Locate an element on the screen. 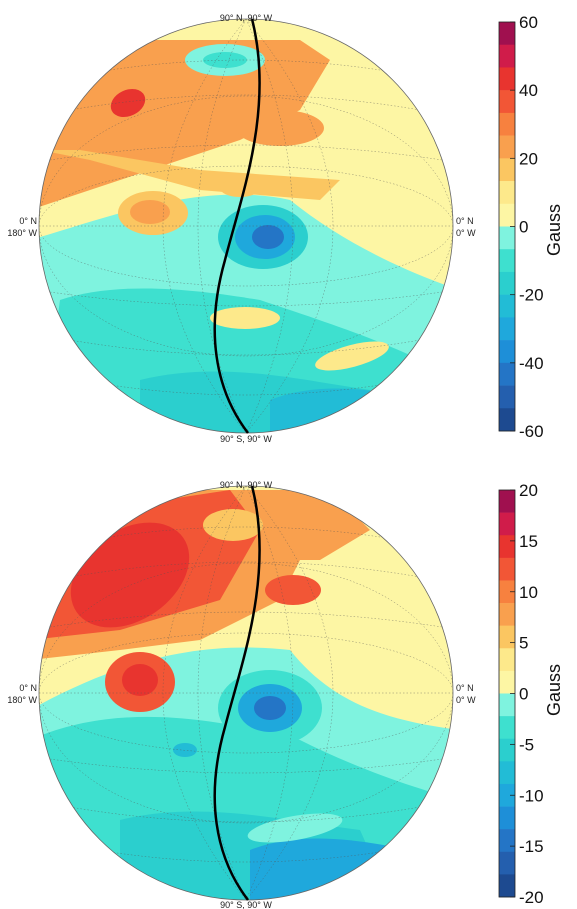 The height and width of the screenshot is (909, 577). top-colorbar-title: Gauss is located at coordinates (554, 230).